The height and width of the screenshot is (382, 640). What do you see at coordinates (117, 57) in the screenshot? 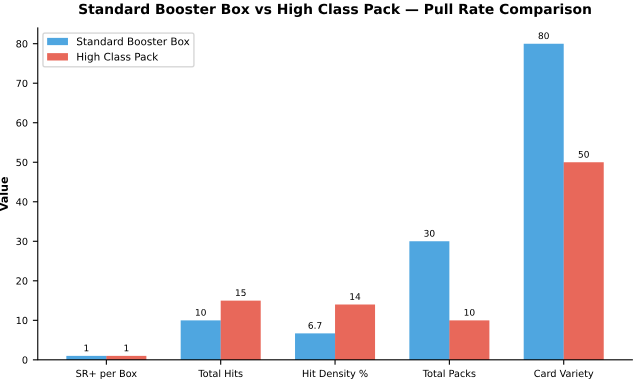
I see `legend-label: High Class Pack` at bounding box center [117, 57].